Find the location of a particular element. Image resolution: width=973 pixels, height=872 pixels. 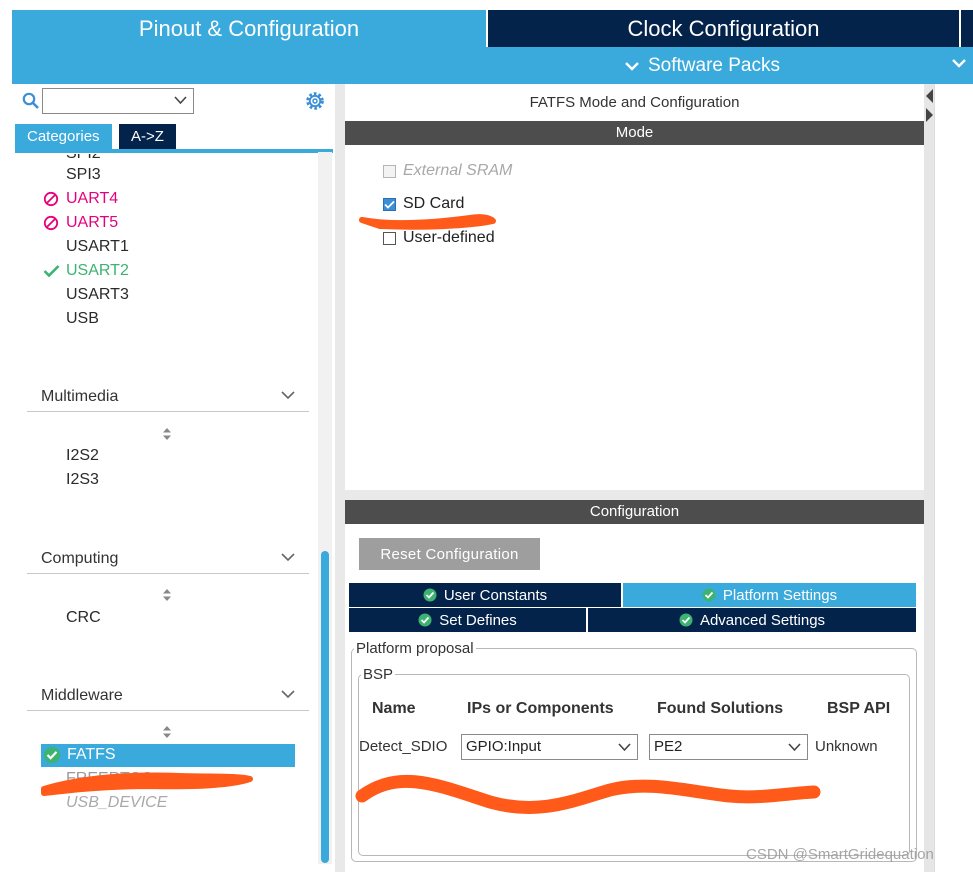

list-item-usart1: USART1 is located at coordinates (97, 246).